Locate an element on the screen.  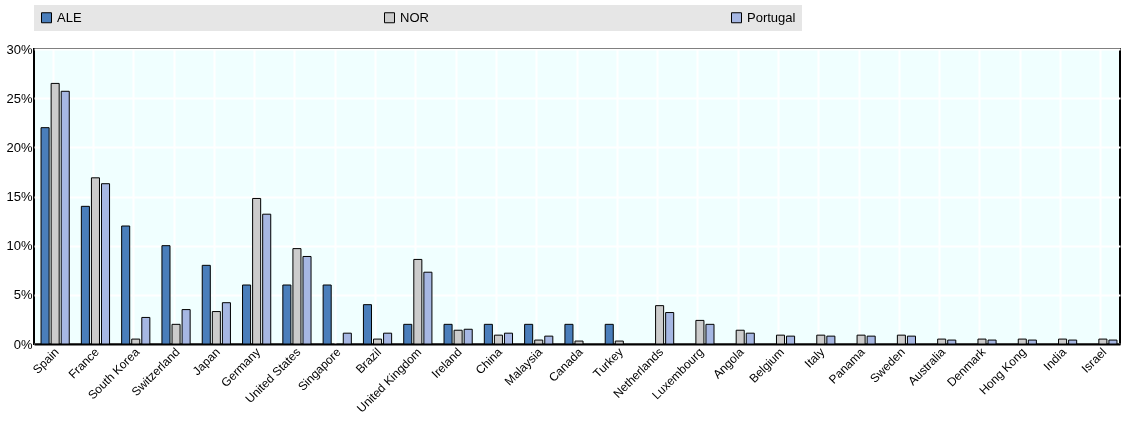
y-tick-label: 20% is located at coordinates (19, 147).